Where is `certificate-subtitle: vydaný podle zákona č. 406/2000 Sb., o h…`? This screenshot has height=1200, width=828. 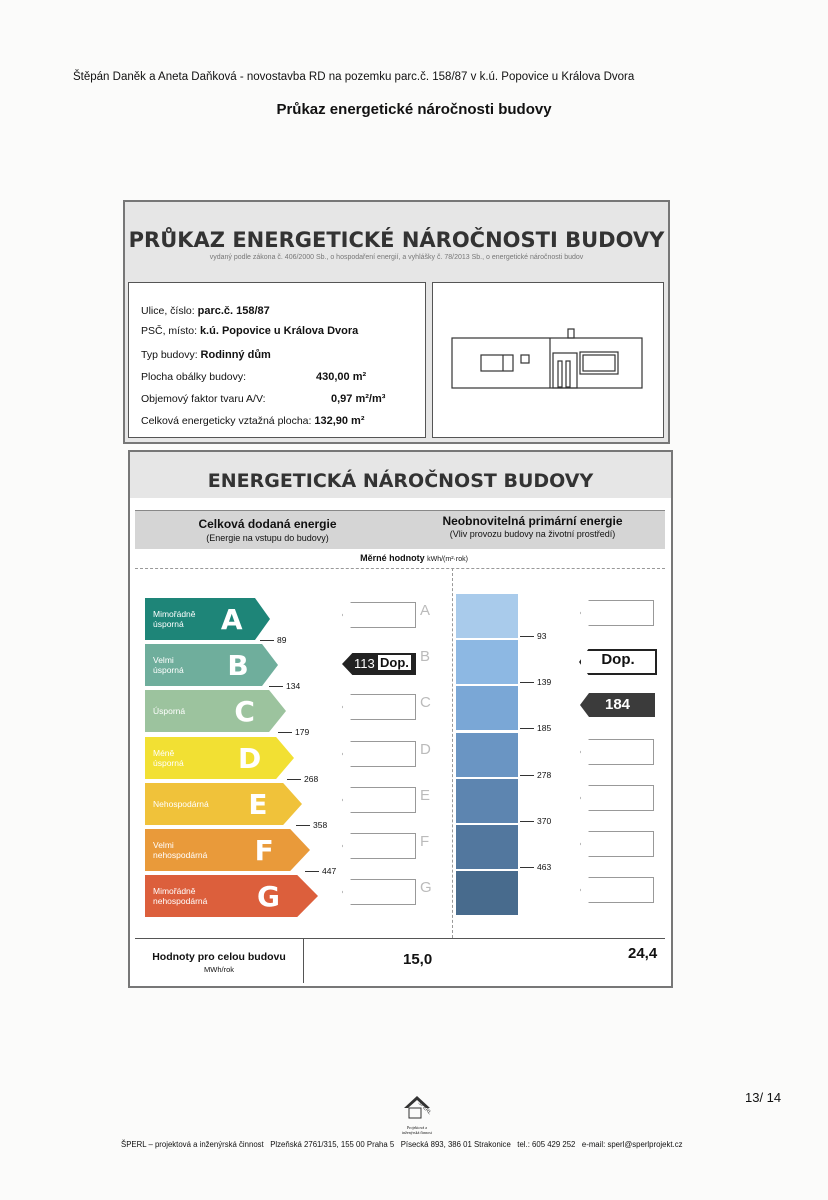
certificate-subtitle: vydaný podle zákona č. 406/2000 Sb., o h… is located at coordinates (396, 257).